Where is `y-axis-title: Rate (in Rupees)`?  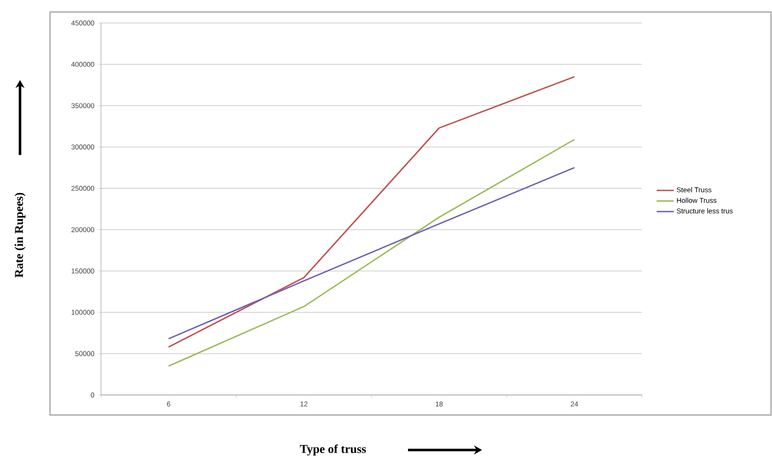
y-axis-title: Rate (in Rupees) is located at coordinates (20, 235).